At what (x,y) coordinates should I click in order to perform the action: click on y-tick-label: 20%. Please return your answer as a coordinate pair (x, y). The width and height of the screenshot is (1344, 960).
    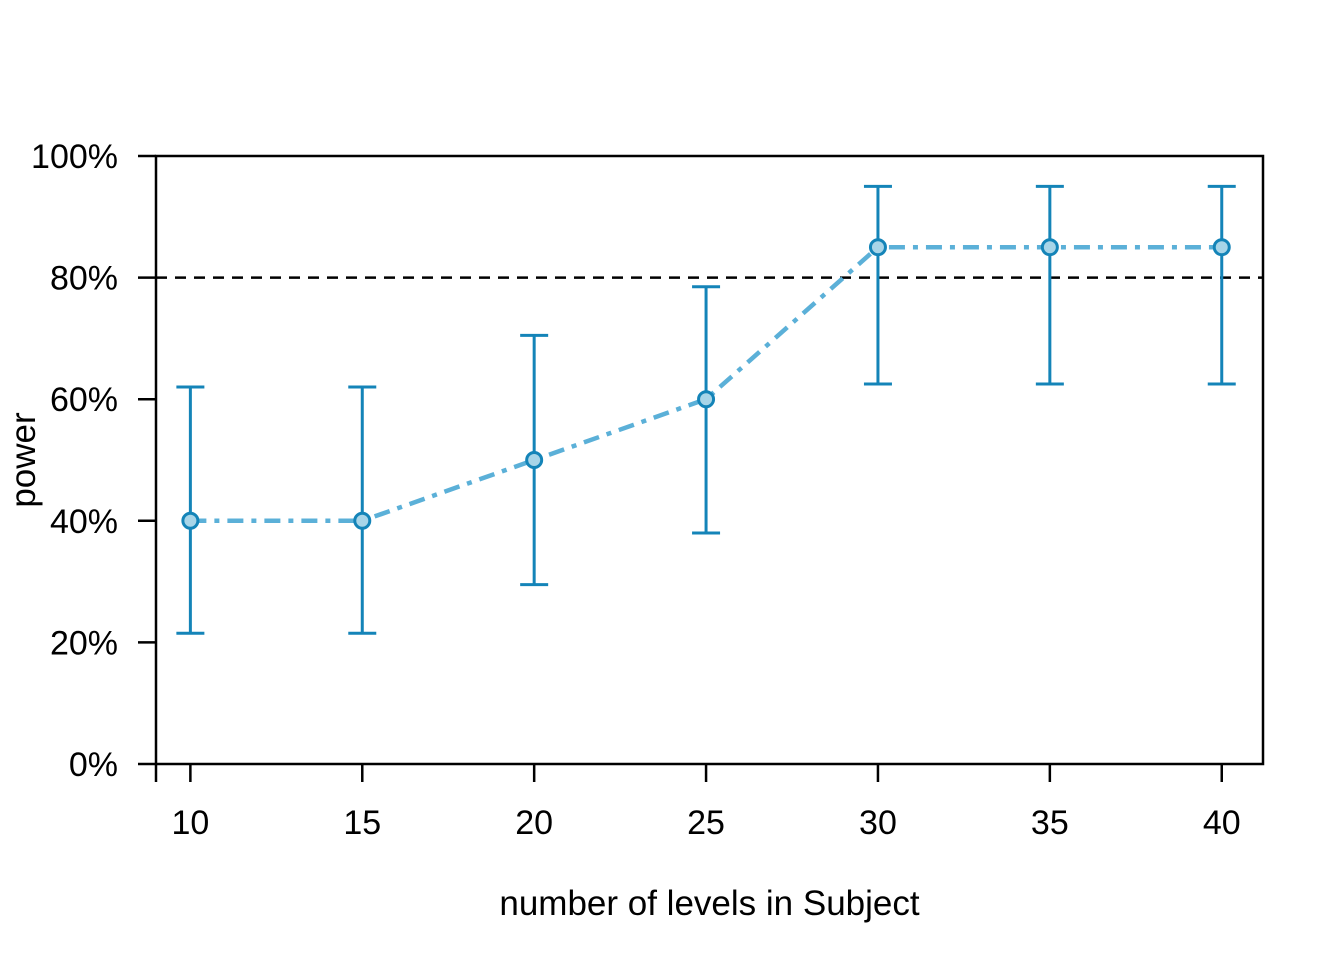
    Looking at the image, I should click on (84, 643).